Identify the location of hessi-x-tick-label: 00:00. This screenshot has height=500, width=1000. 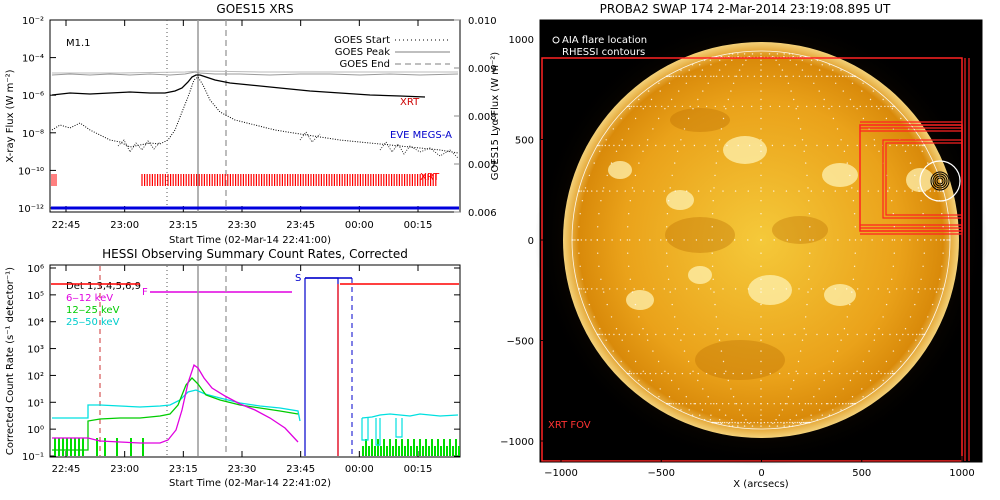
(359, 469).